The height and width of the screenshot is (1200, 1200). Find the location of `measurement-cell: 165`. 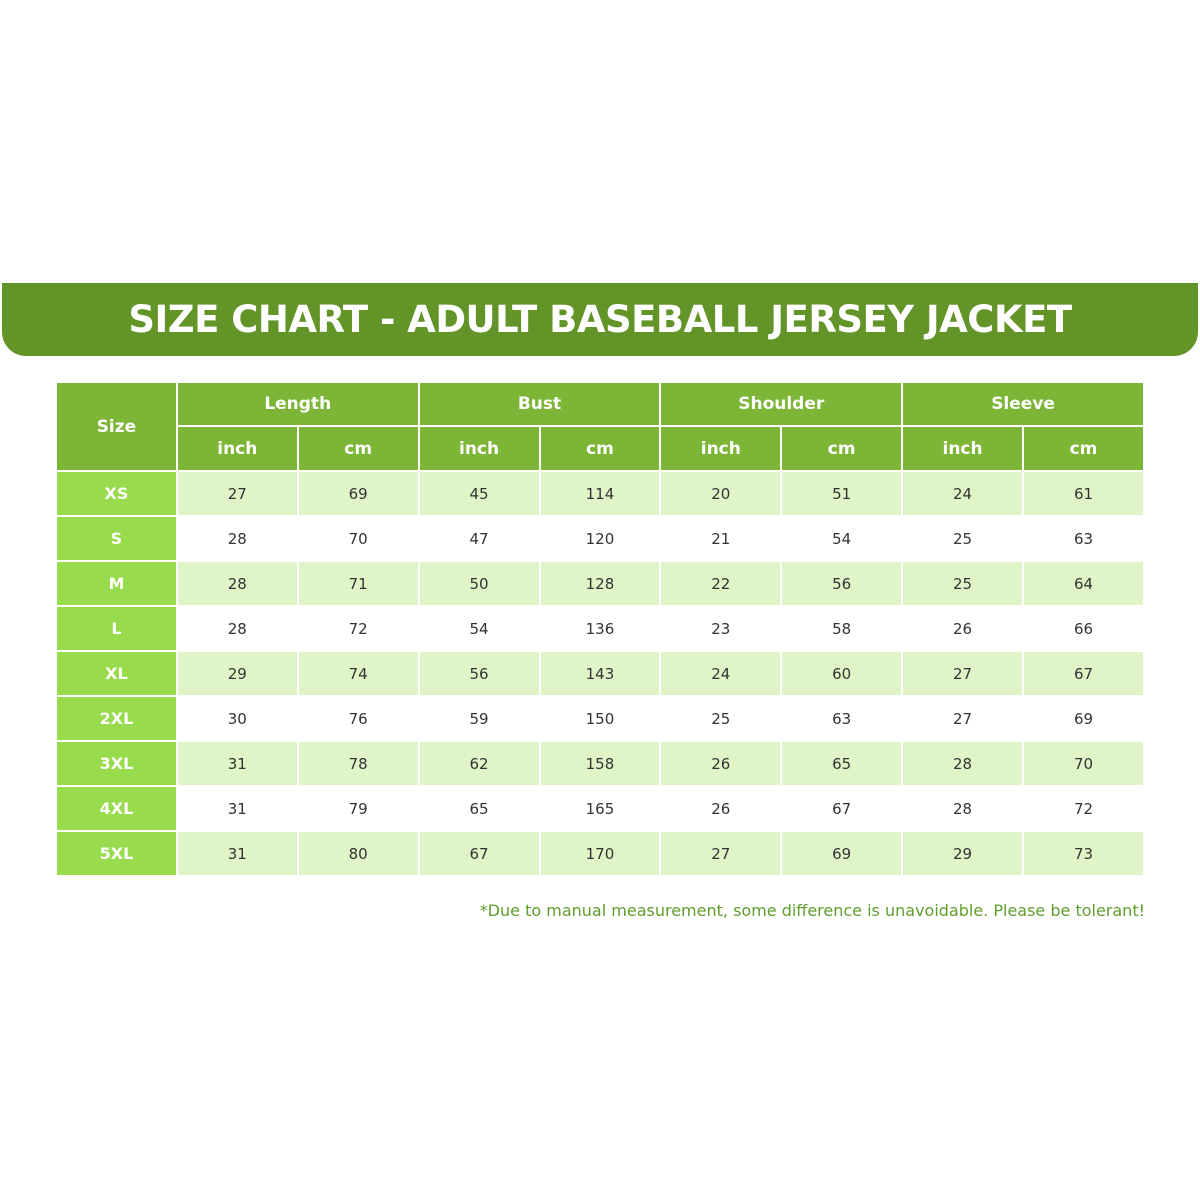

measurement-cell: 165 is located at coordinates (600, 808).